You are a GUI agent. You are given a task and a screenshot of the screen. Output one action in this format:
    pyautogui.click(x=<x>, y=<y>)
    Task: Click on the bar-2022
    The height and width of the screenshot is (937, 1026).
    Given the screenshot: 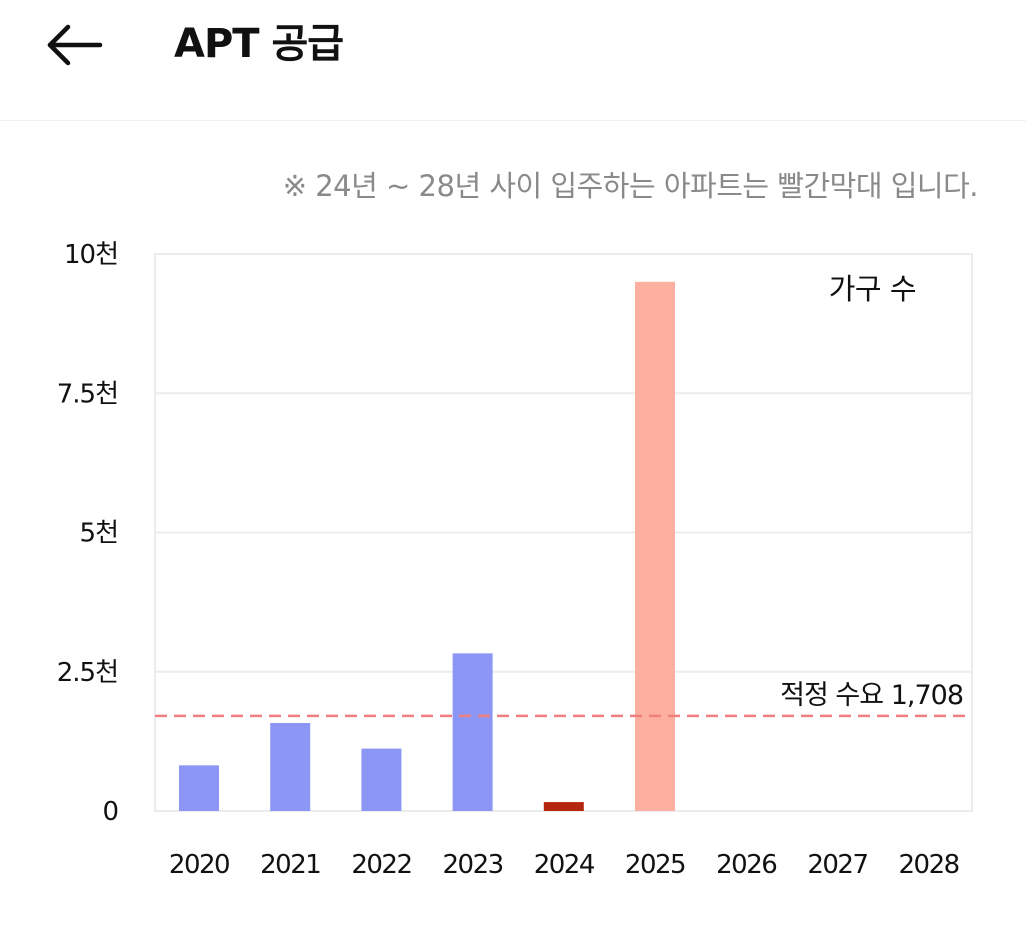 What is the action you would take?
    pyautogui.click(x=381, y=779)
    